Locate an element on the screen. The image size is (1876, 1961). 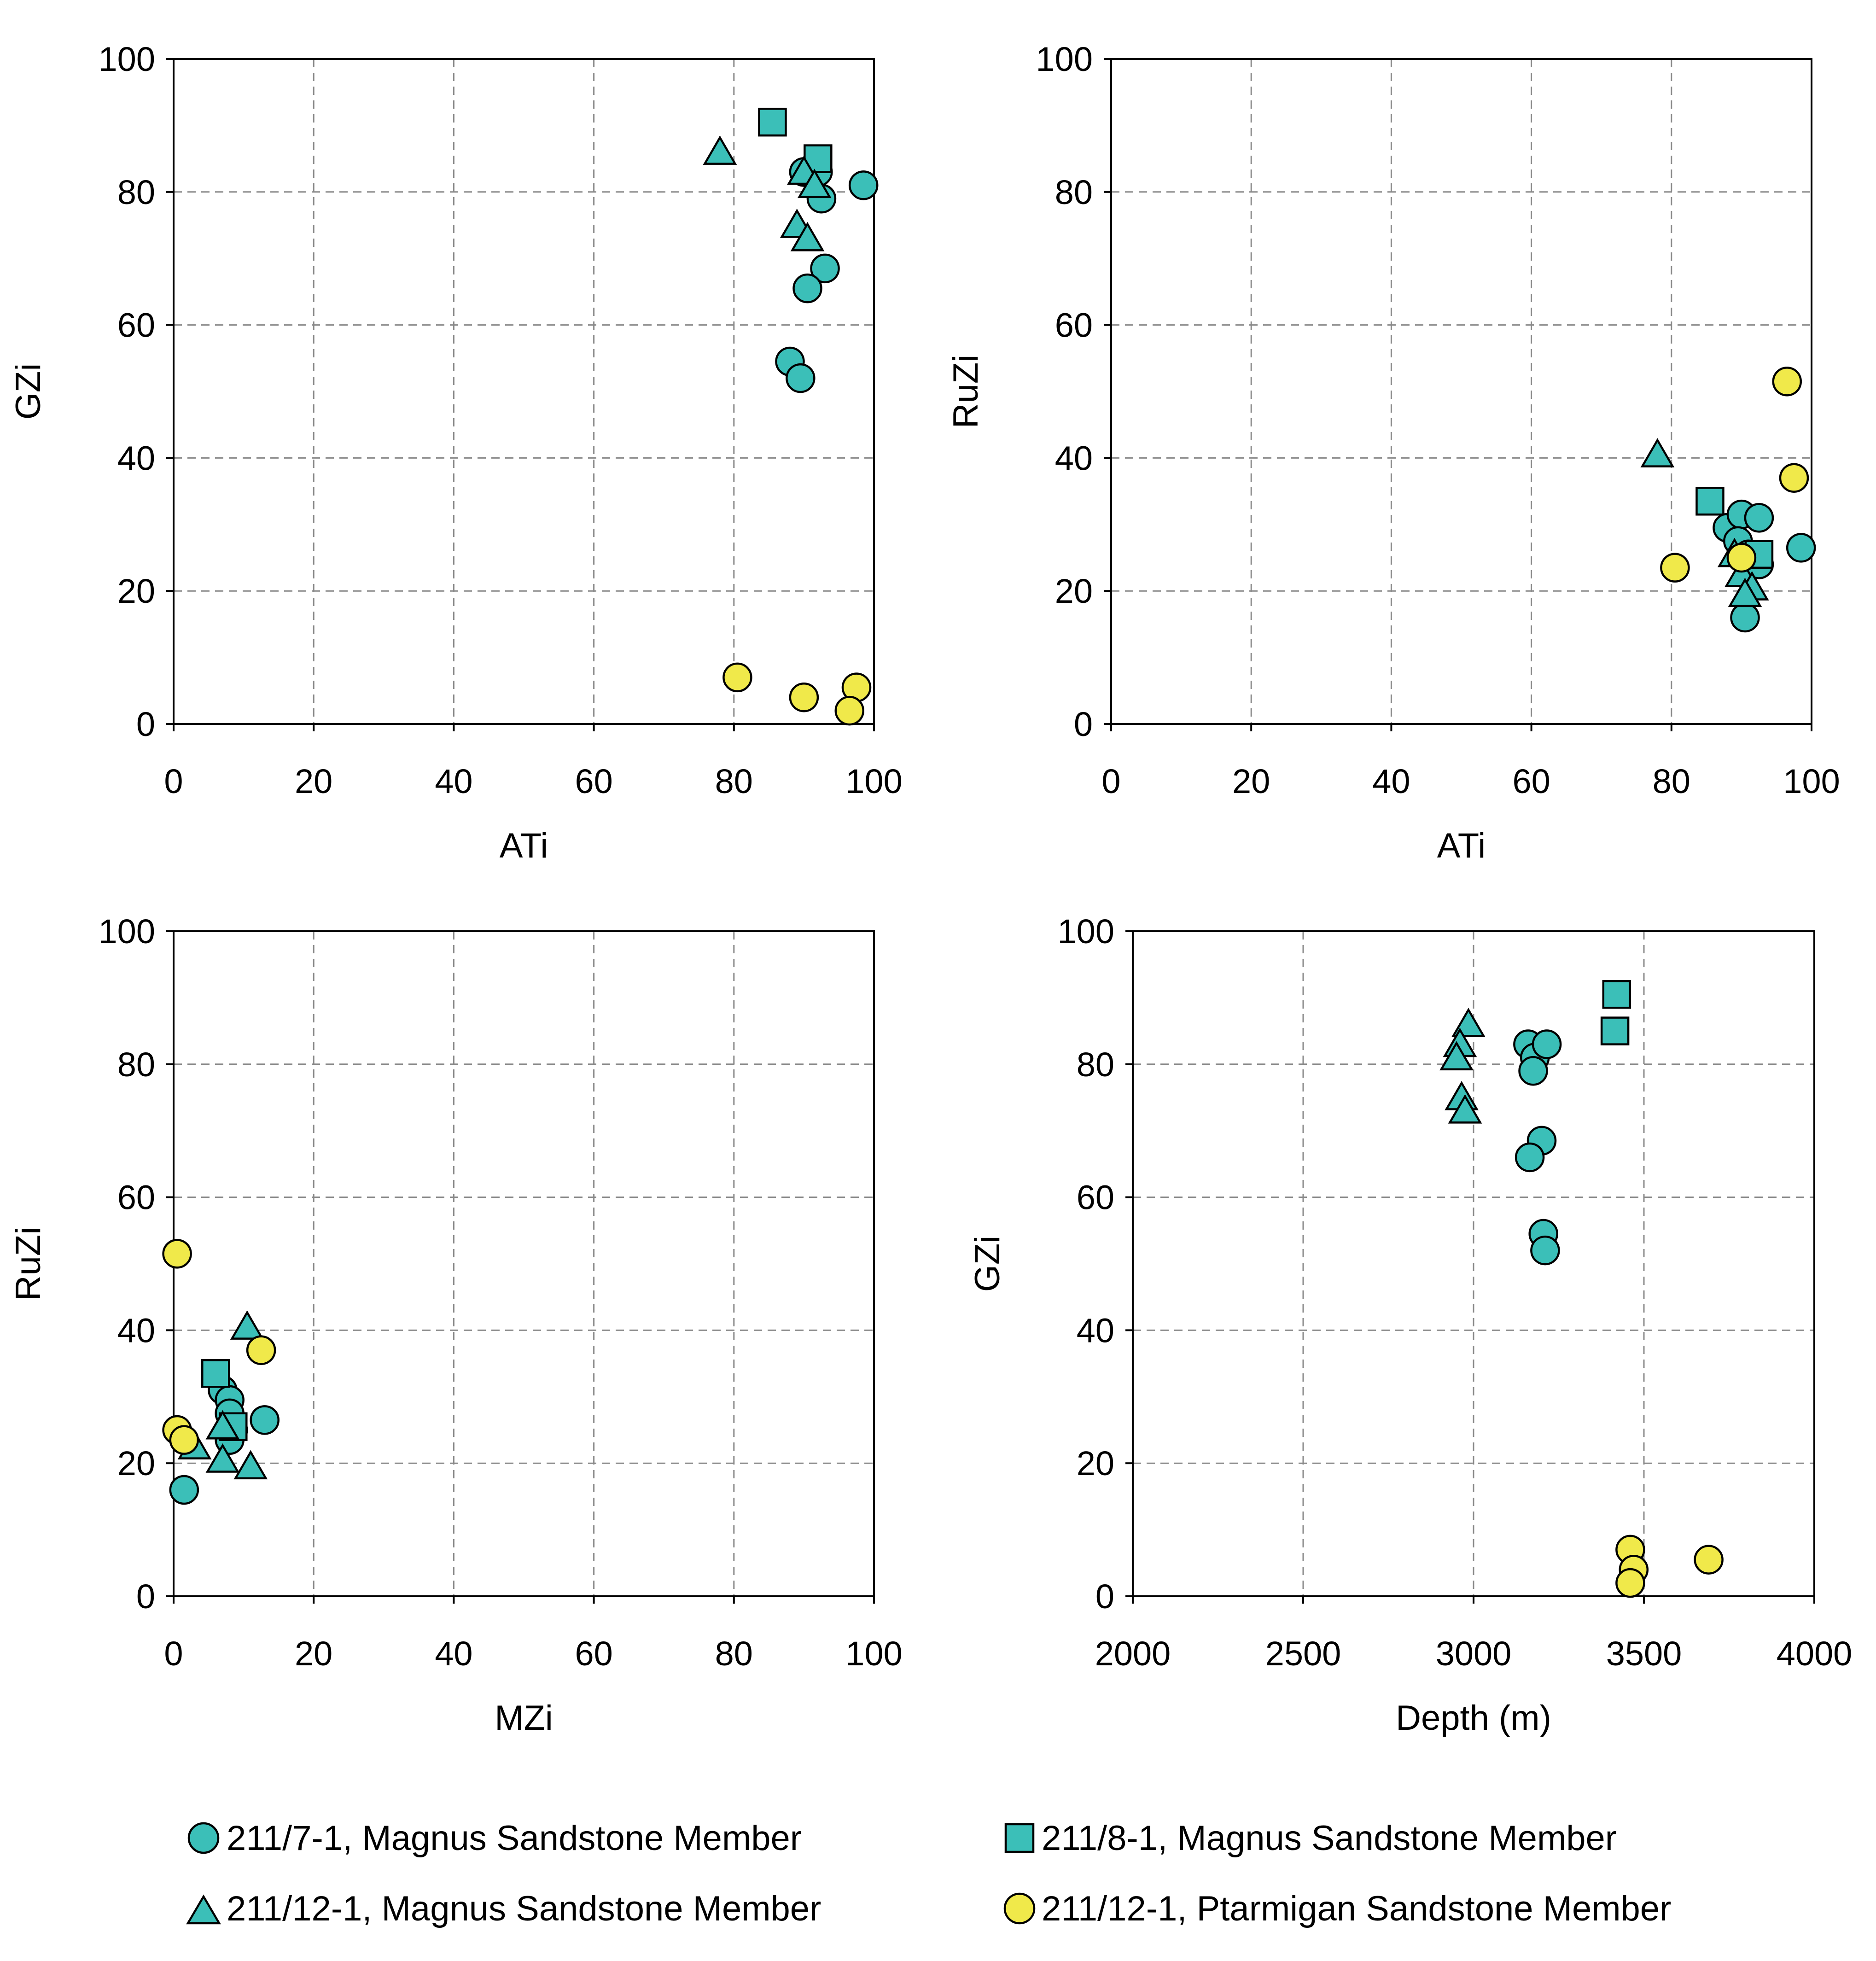
legend-label: 211/8-1, Magnus Sandstone Member is located at coordinates (1329, 1838).